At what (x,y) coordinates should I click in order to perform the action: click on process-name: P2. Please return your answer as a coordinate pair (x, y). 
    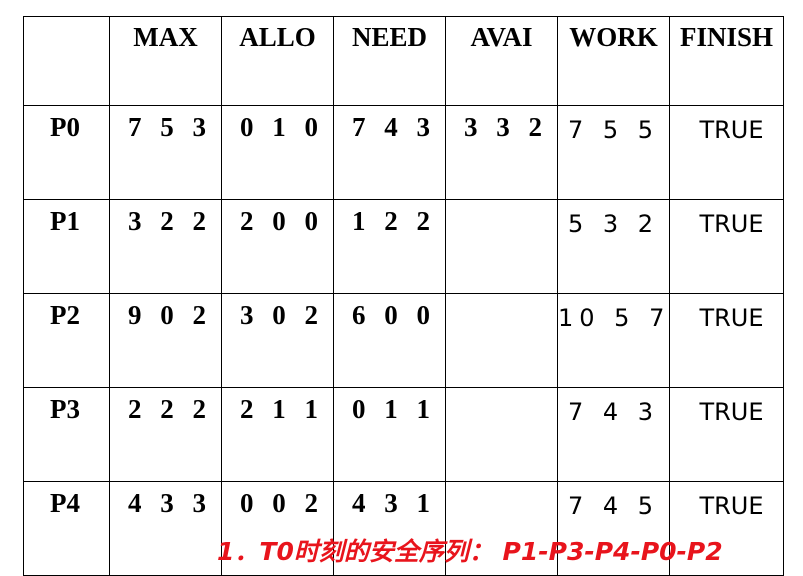
    Looking at the image, I should click on (66, 340).